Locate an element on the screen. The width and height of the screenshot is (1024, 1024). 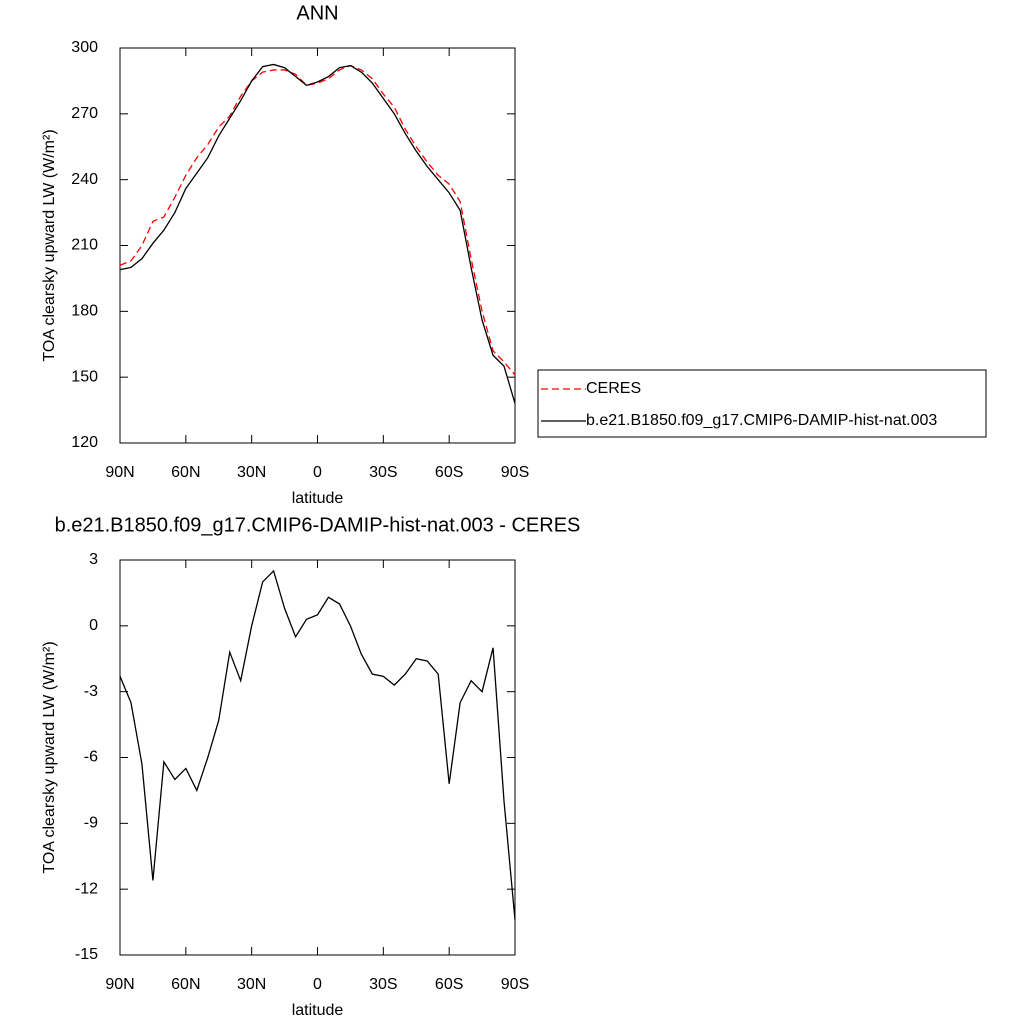
y-tick-label: 120 is located at coordinates (84, 442).